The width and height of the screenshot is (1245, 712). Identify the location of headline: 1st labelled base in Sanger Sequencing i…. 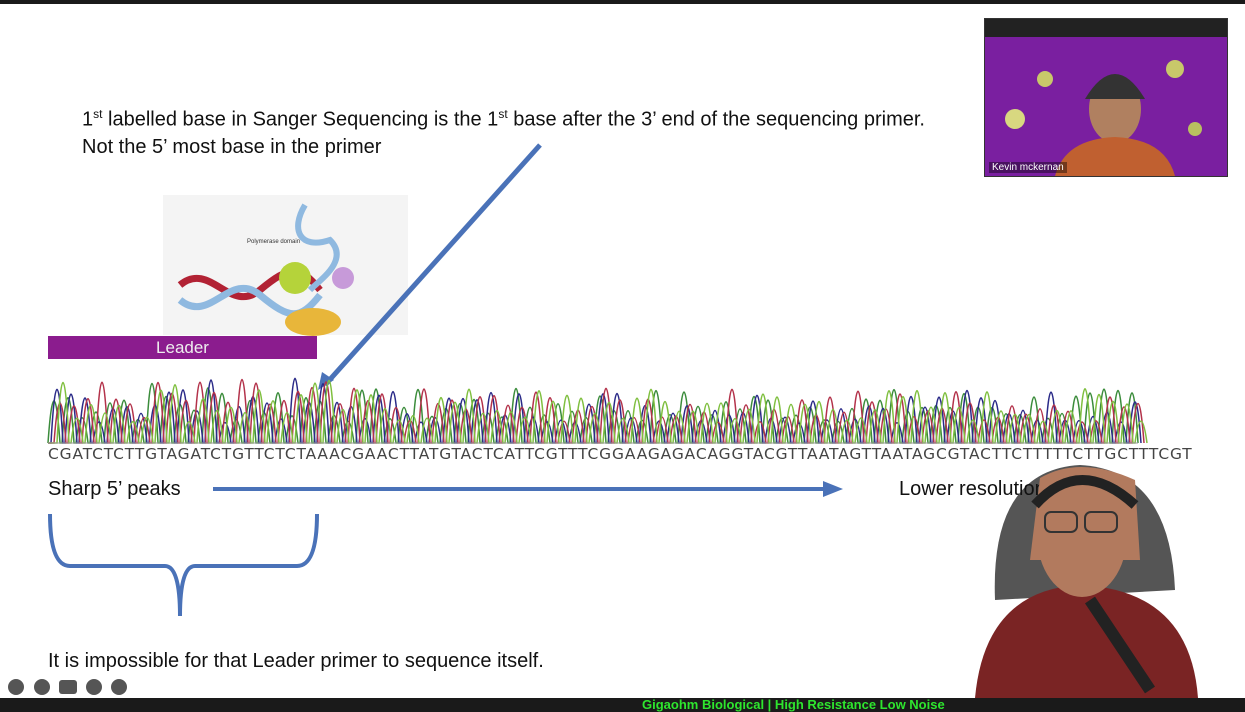
(503, 119).